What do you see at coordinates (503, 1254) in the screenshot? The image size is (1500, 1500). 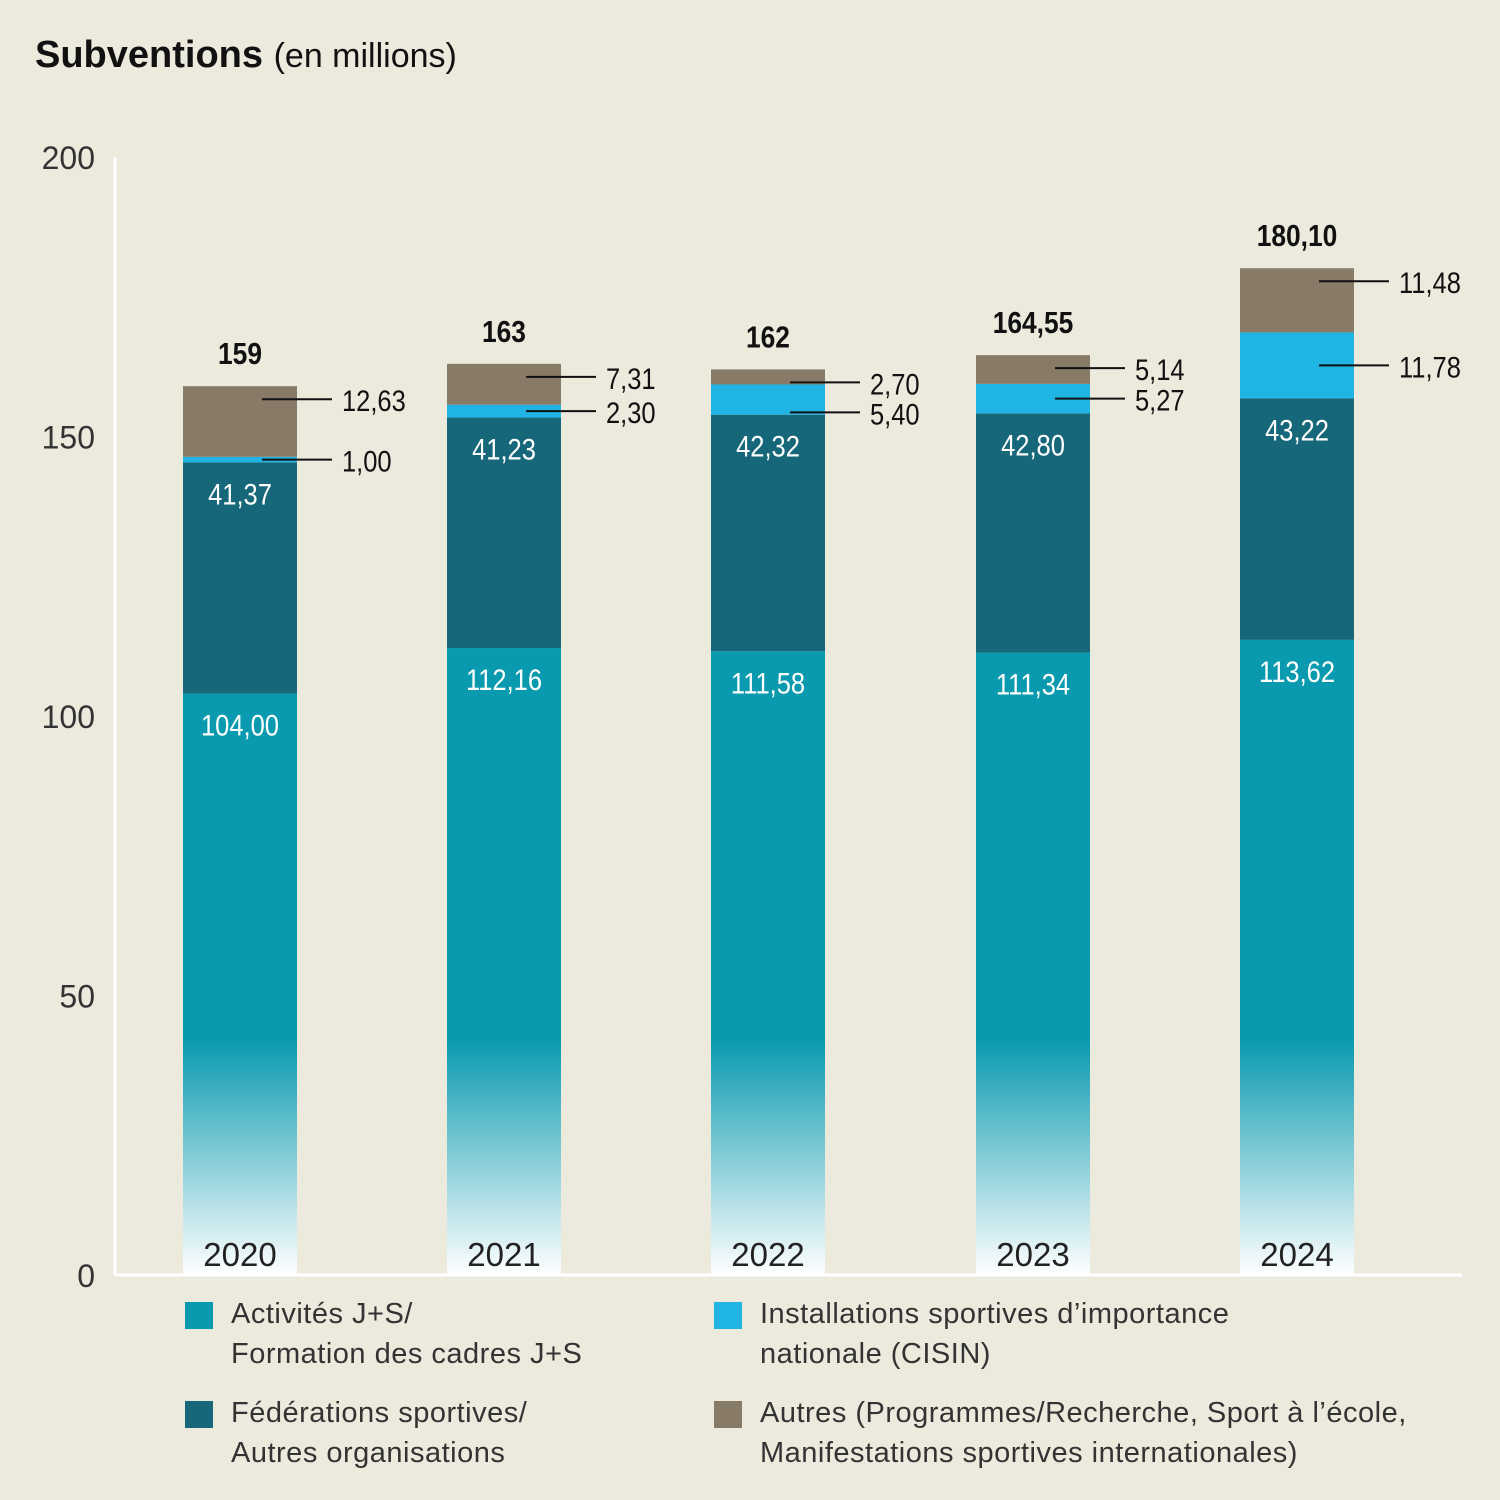 I see `x-tick-label: 2021` at bounding box center [503, 1254].